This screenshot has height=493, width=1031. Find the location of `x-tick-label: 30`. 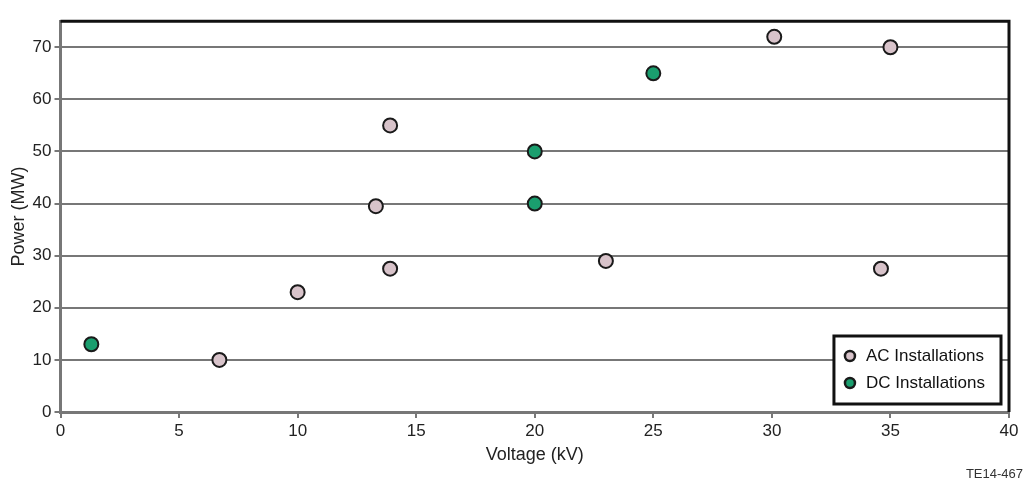

x-tick-label: 30 is located at coordinates (772, 430).